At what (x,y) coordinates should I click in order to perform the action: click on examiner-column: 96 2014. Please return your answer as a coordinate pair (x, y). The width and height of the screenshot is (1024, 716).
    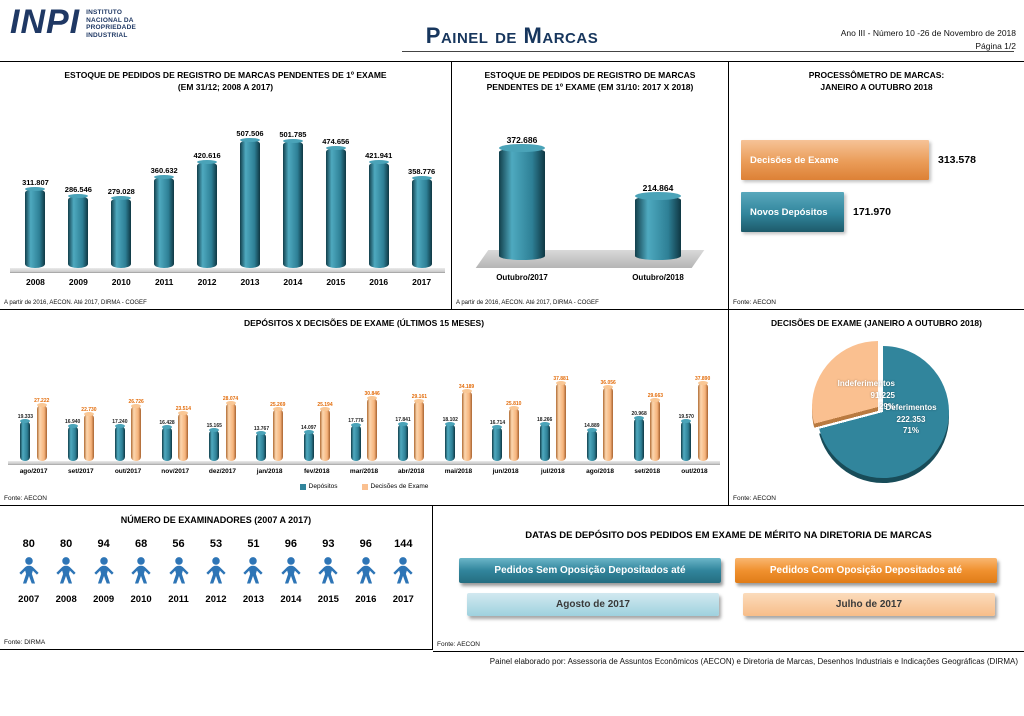
    Looking at the image, I should click on (290, 571).